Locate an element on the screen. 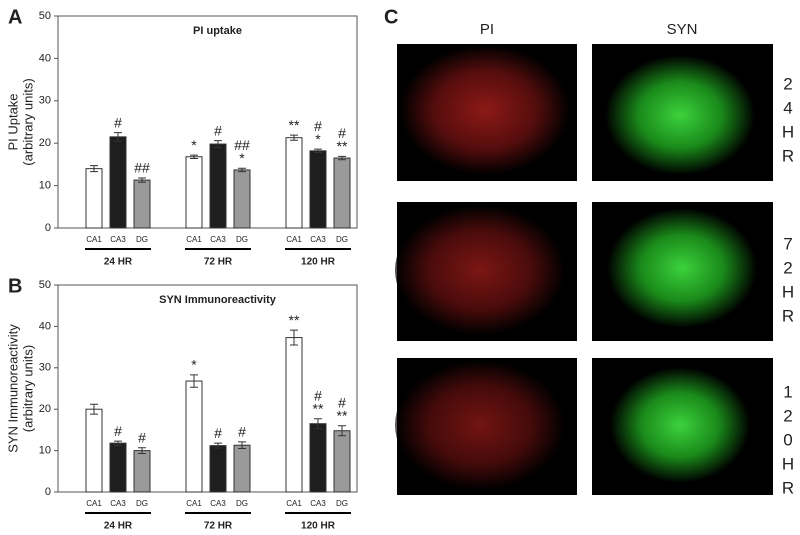 Image resolution: width=800 pixels, height=535 pixels. y-axis-label: PI Uptake is located at coordinates (12, 121).